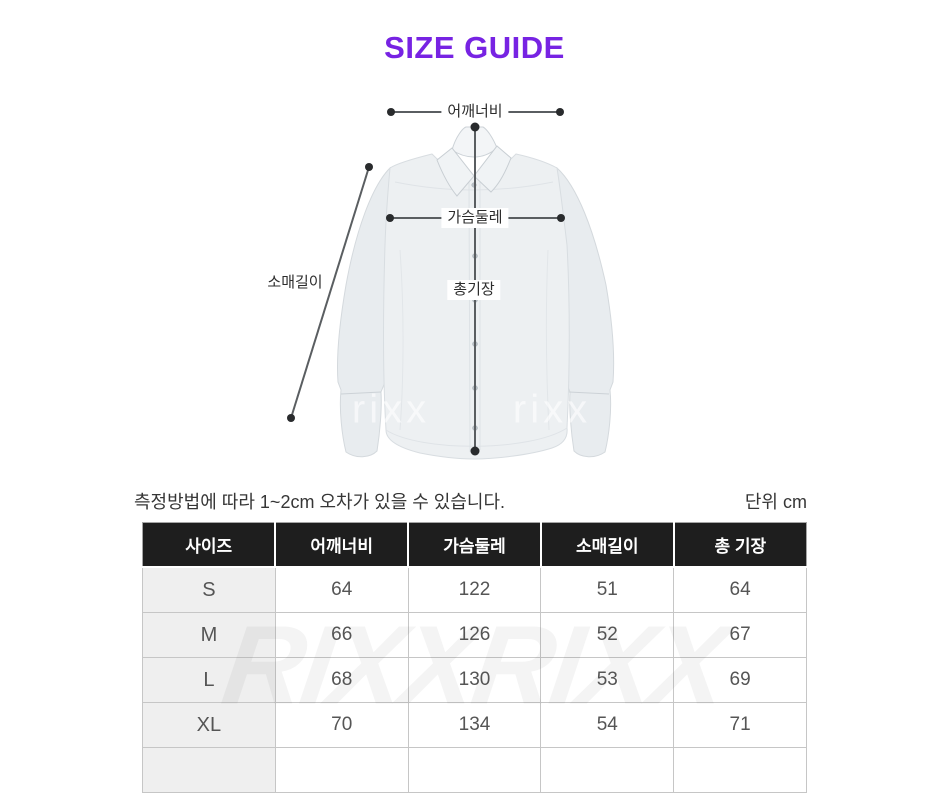 This screenshot has height=805, width=949. I want to click on shirt-left-cuff-seam, so click(361, 393).